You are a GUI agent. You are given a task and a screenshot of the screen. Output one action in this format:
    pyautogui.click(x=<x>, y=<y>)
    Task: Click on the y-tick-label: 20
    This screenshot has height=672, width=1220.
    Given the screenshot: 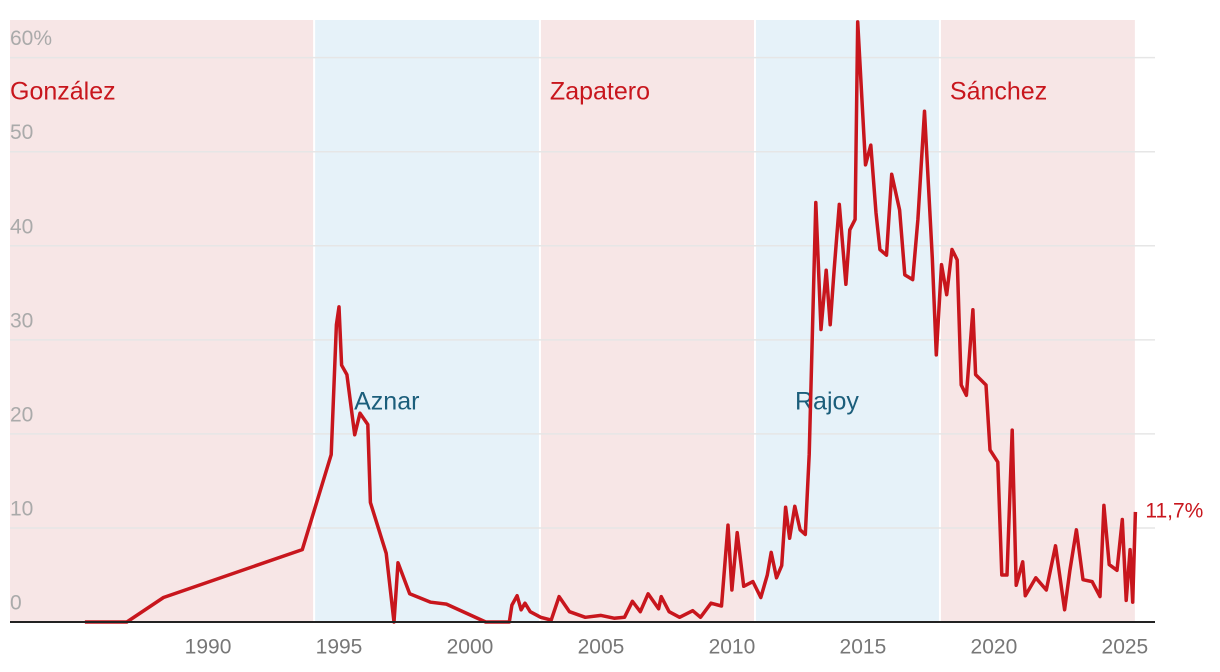 What is the action you would take?
    pyautogui.click(x=21, y=414)
    